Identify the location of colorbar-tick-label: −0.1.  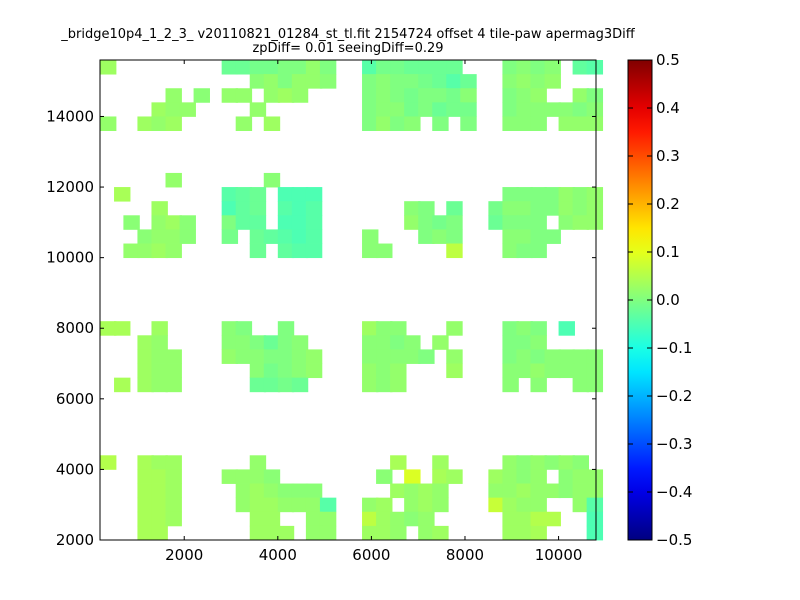
(674, 348).